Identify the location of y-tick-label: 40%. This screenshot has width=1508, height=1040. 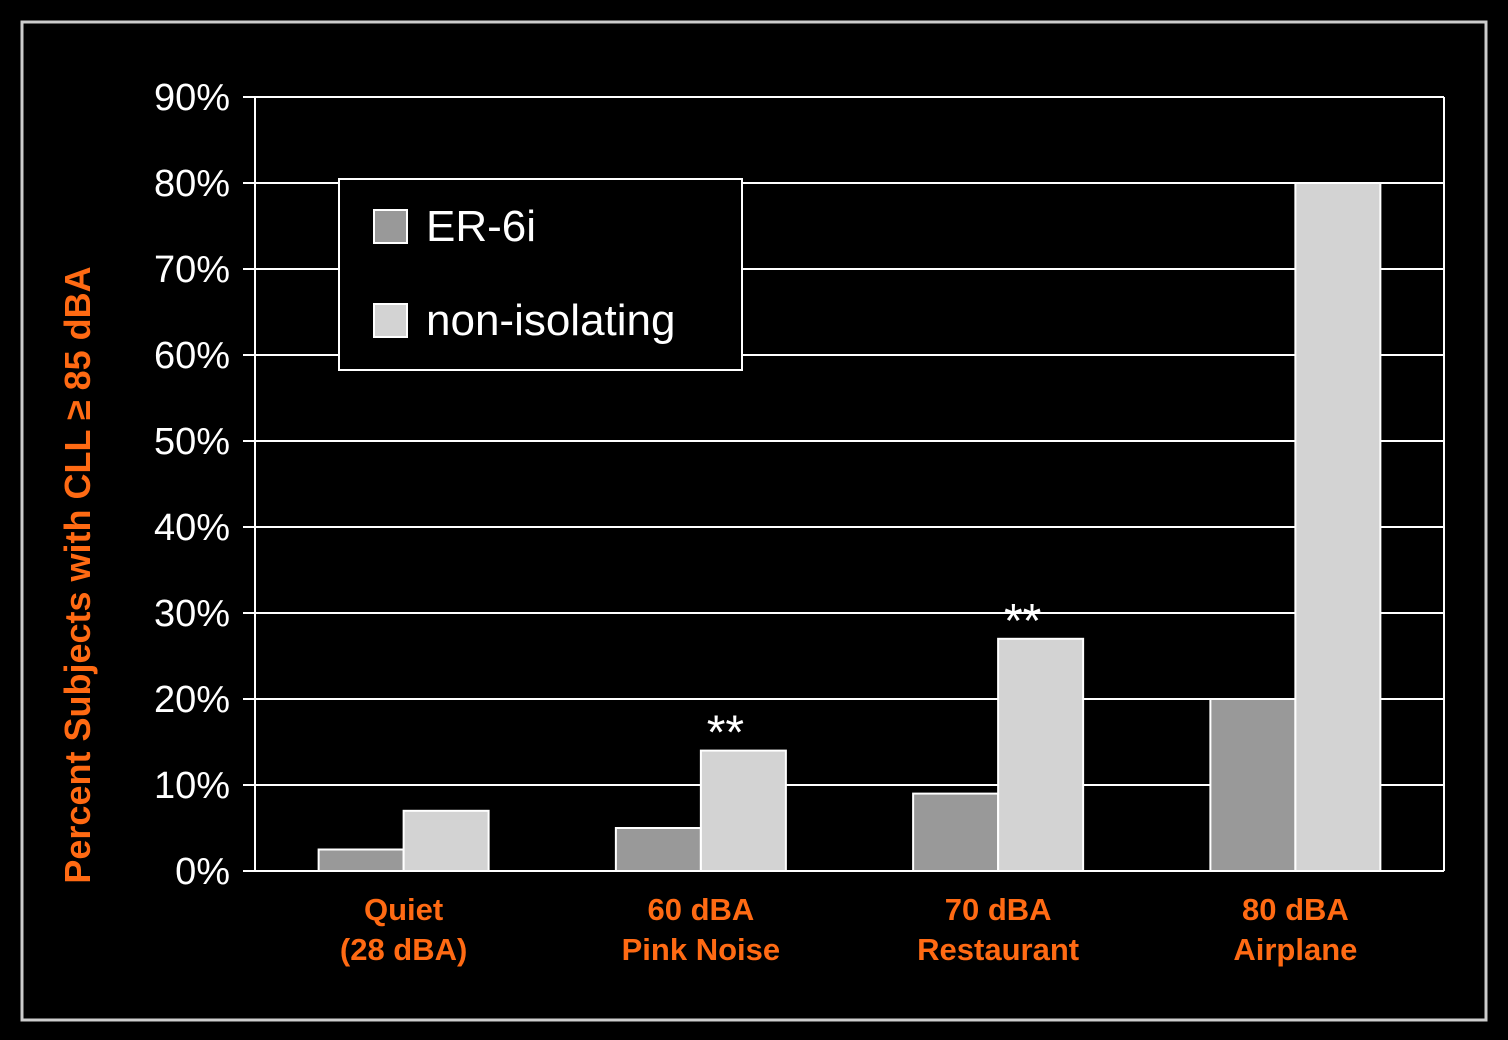
(192, 528).